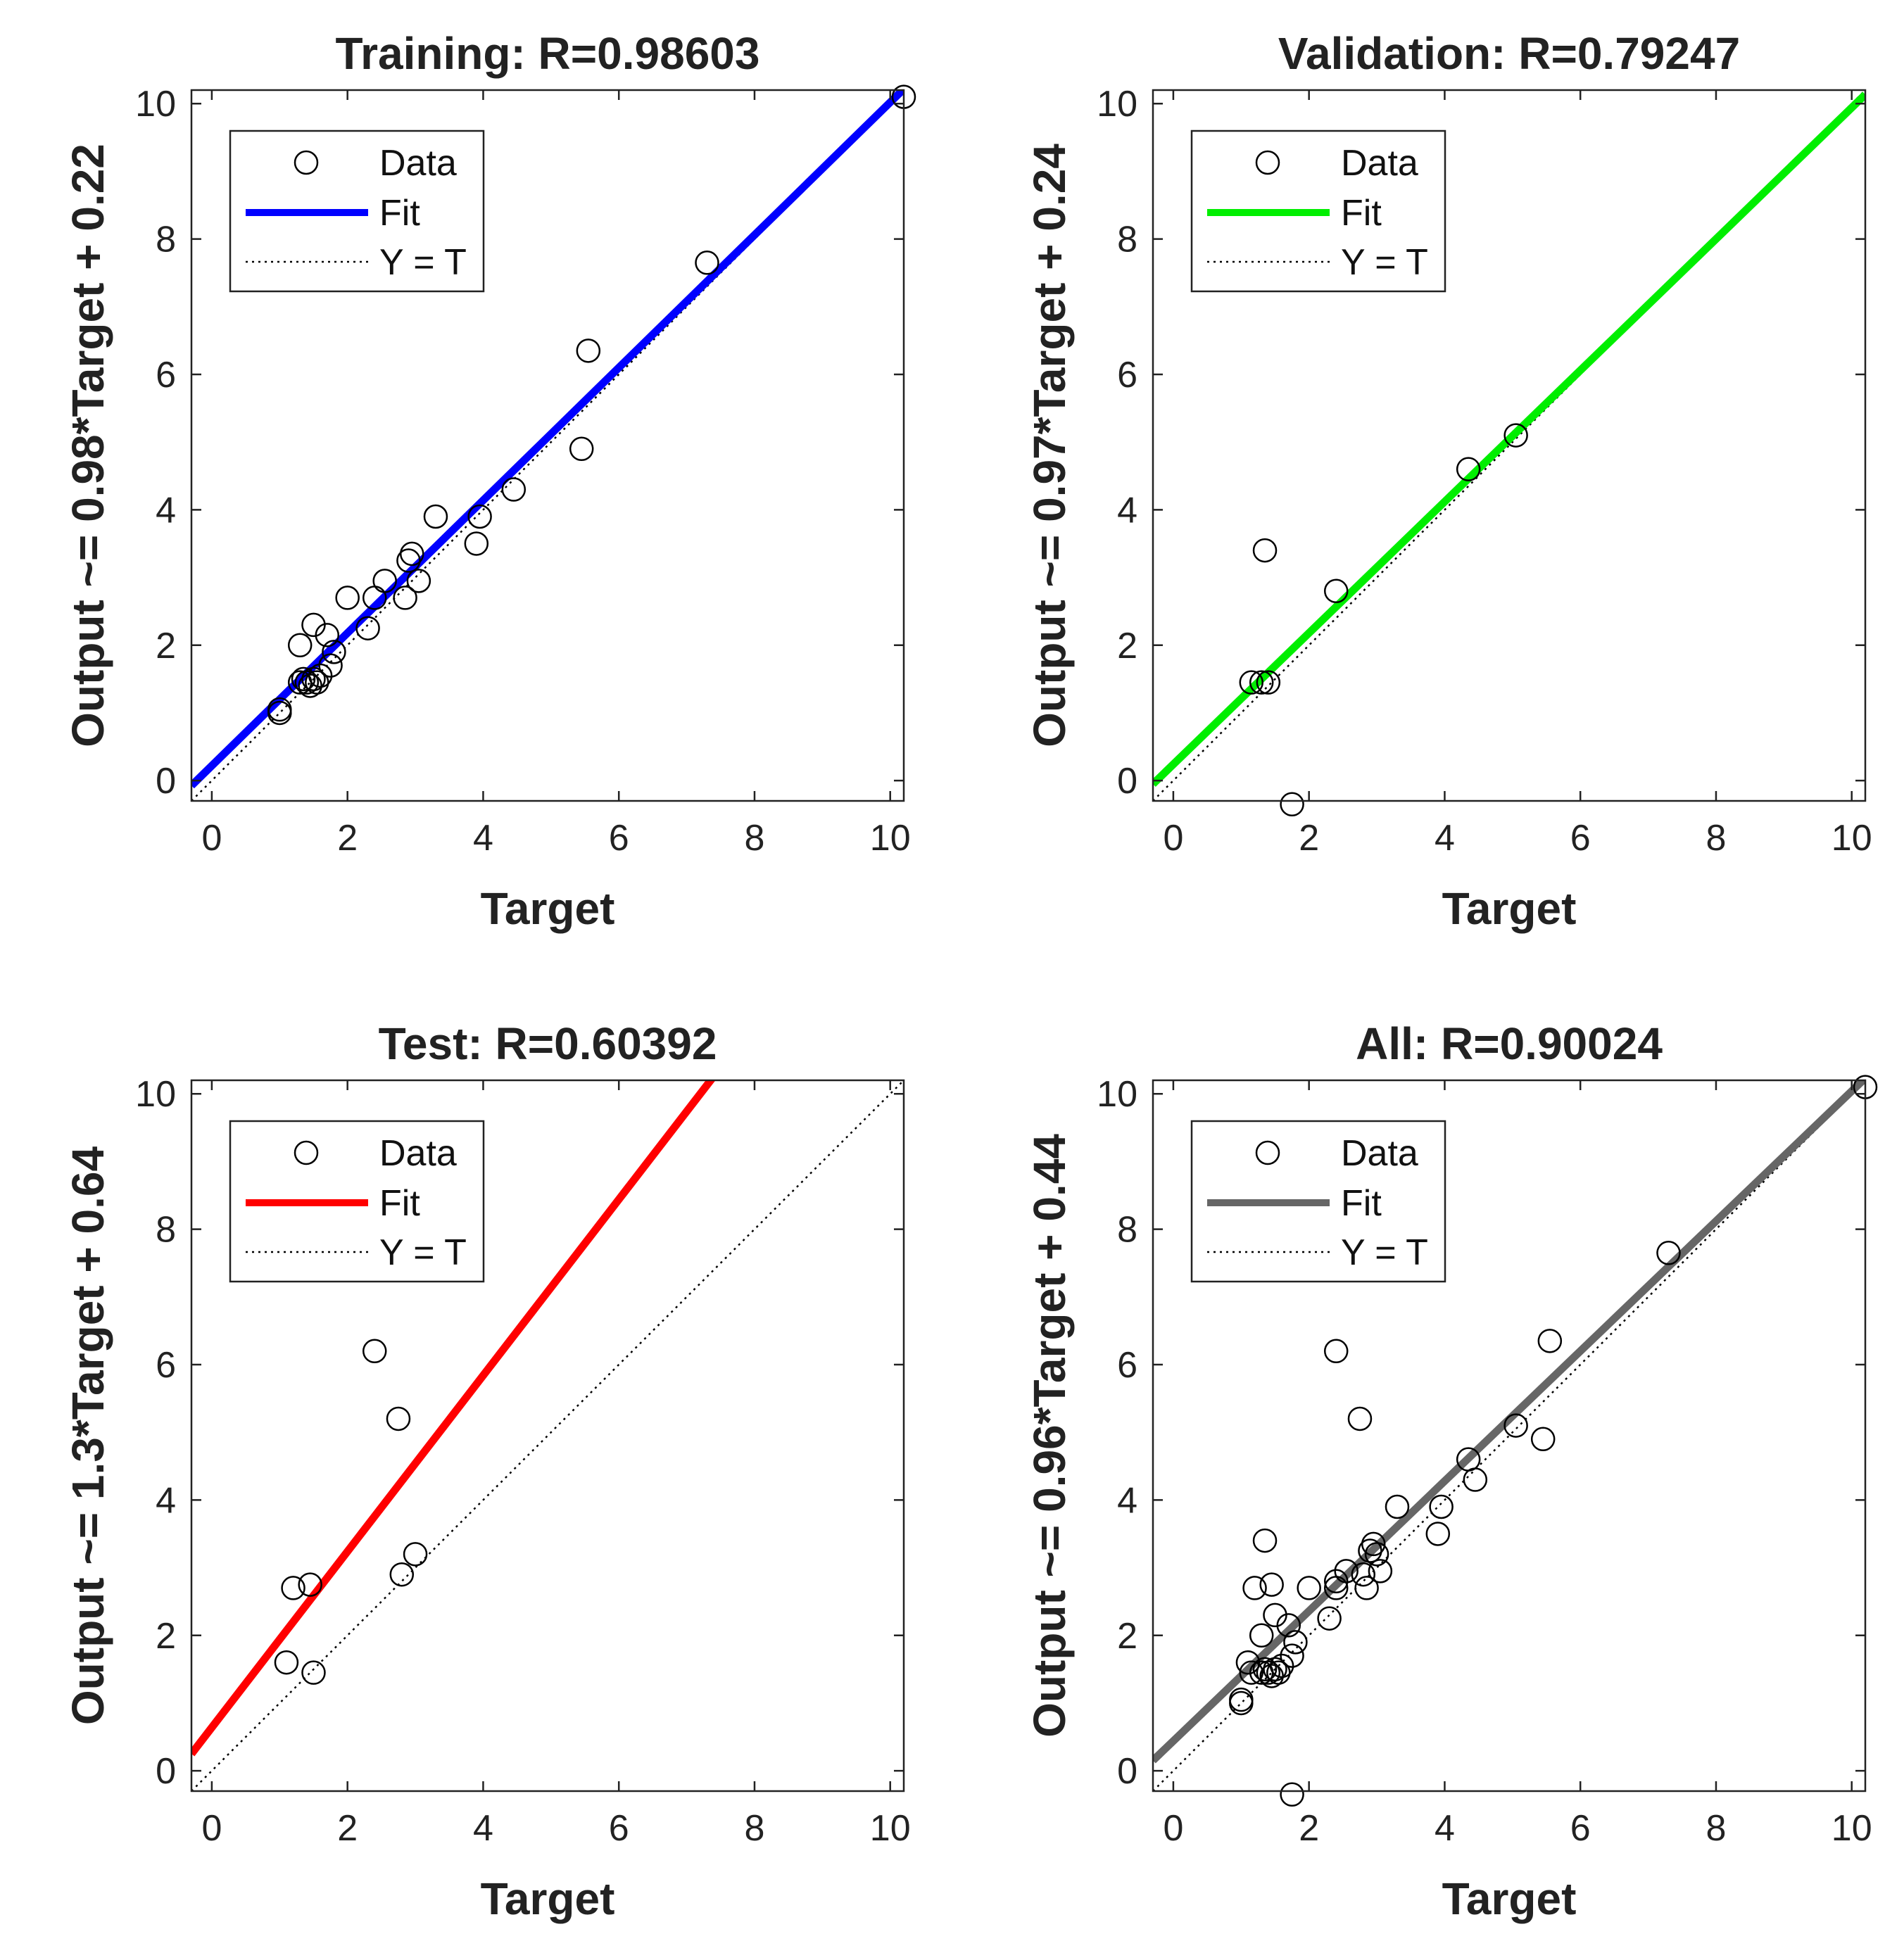 The height and width of the screenshot is (1941, 1904). I want to click on y-axis-label: Output ~= 1.3*Target + 0.64, so click(88, 1435).